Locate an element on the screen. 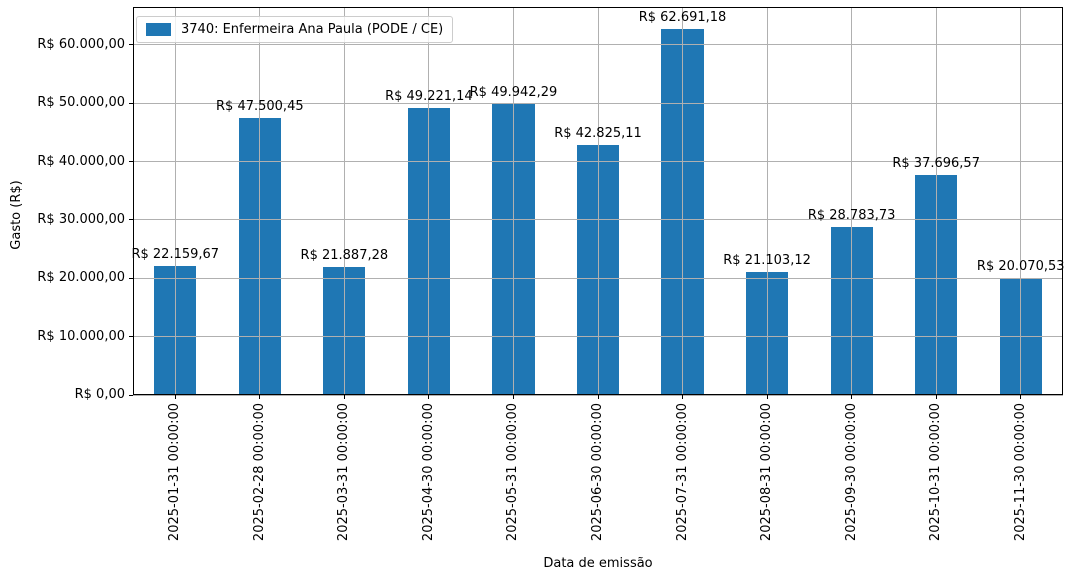 The image size is (1076, 580). y-tick-label: R$ 60.000,00 is located at coordinates (81, 44).